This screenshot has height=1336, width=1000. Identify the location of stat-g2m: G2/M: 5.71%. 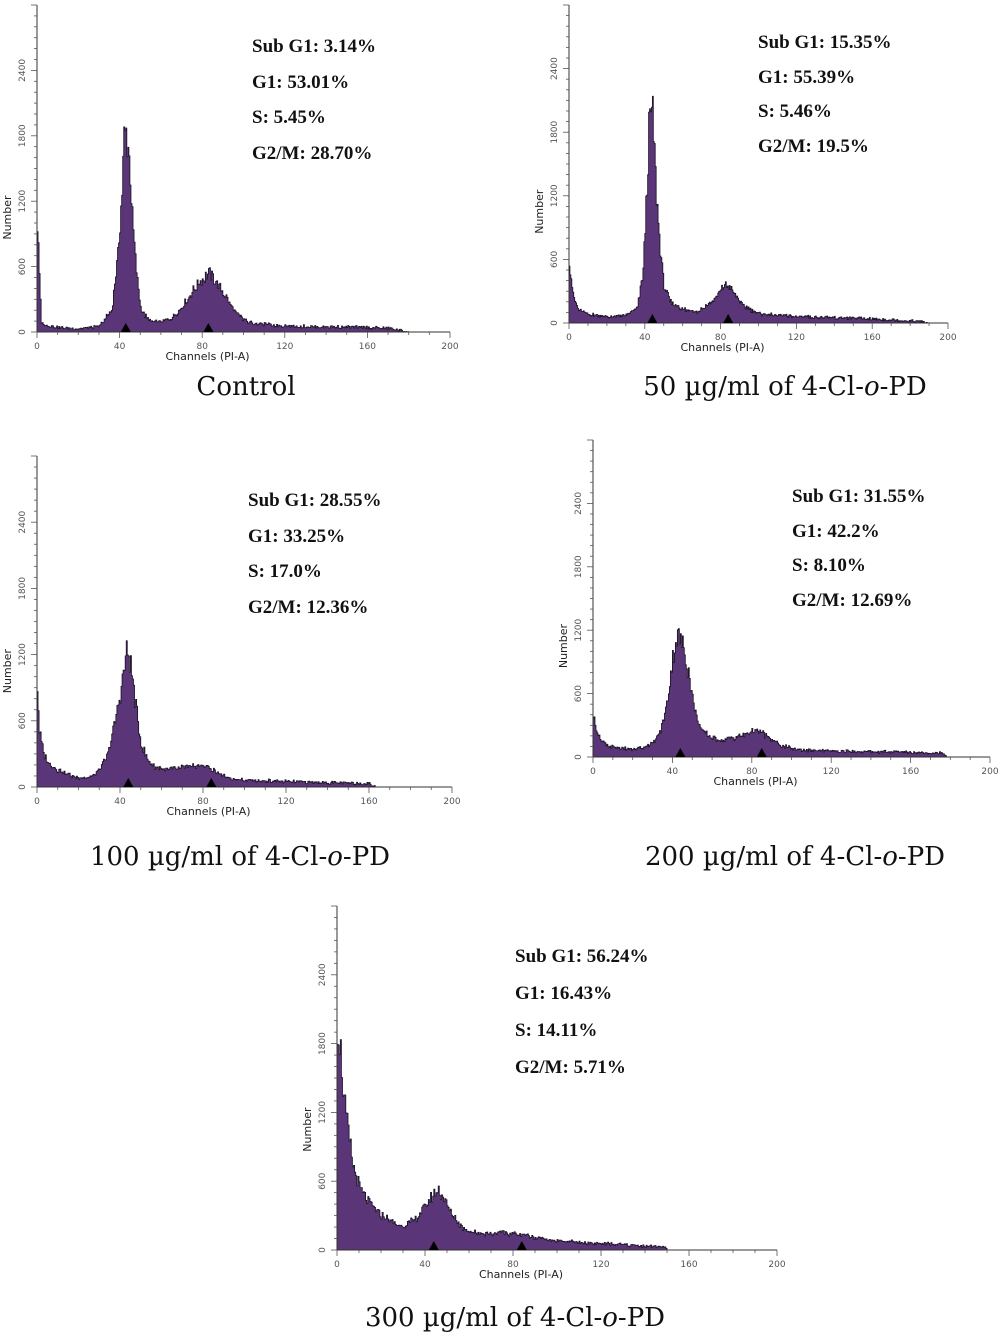
(570, 1067).